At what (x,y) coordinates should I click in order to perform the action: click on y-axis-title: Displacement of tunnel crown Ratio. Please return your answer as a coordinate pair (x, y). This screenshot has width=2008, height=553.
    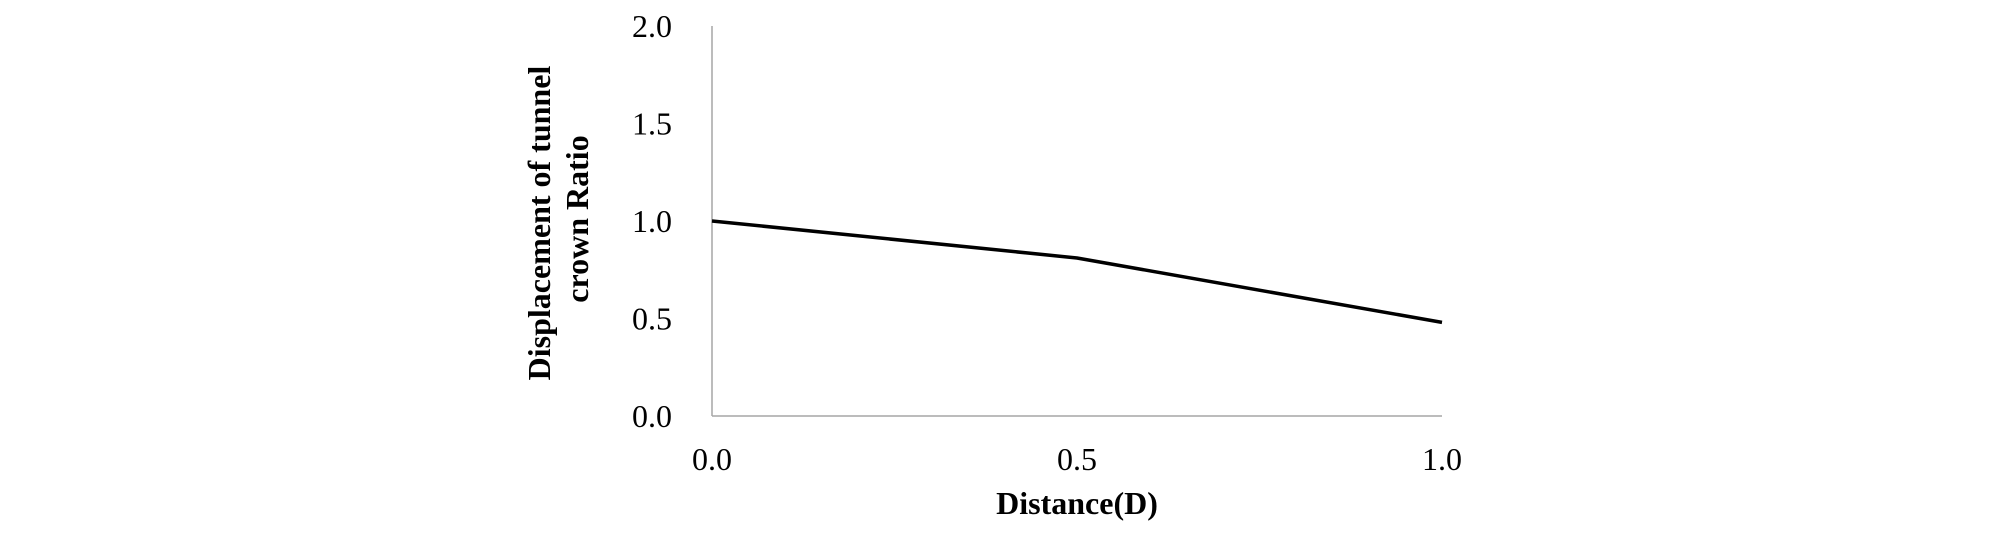
    Looking at the image, I should click on (558, 219).